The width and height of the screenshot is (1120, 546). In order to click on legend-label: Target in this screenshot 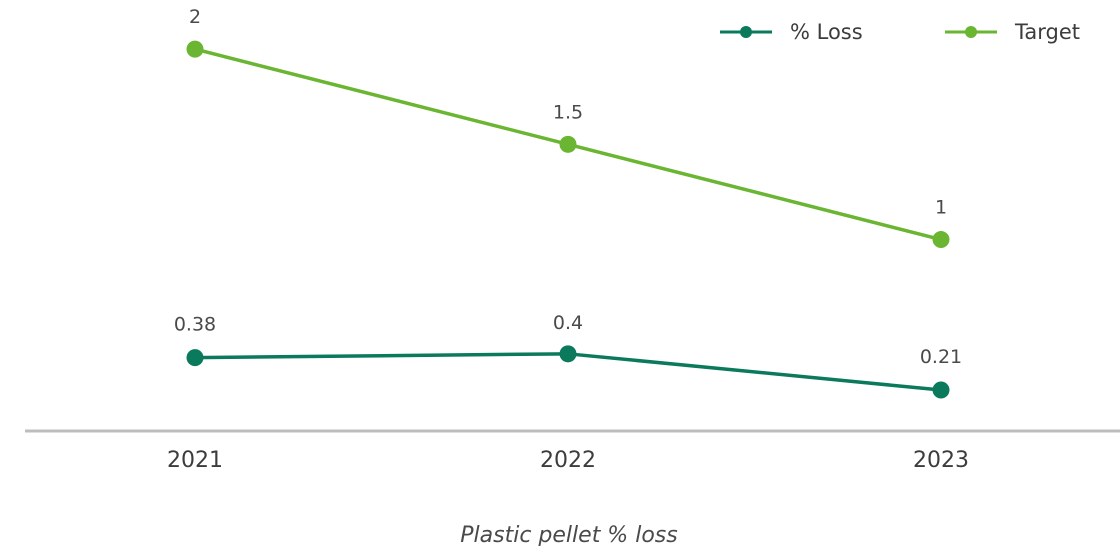, I will do `click(1047, 32)`.